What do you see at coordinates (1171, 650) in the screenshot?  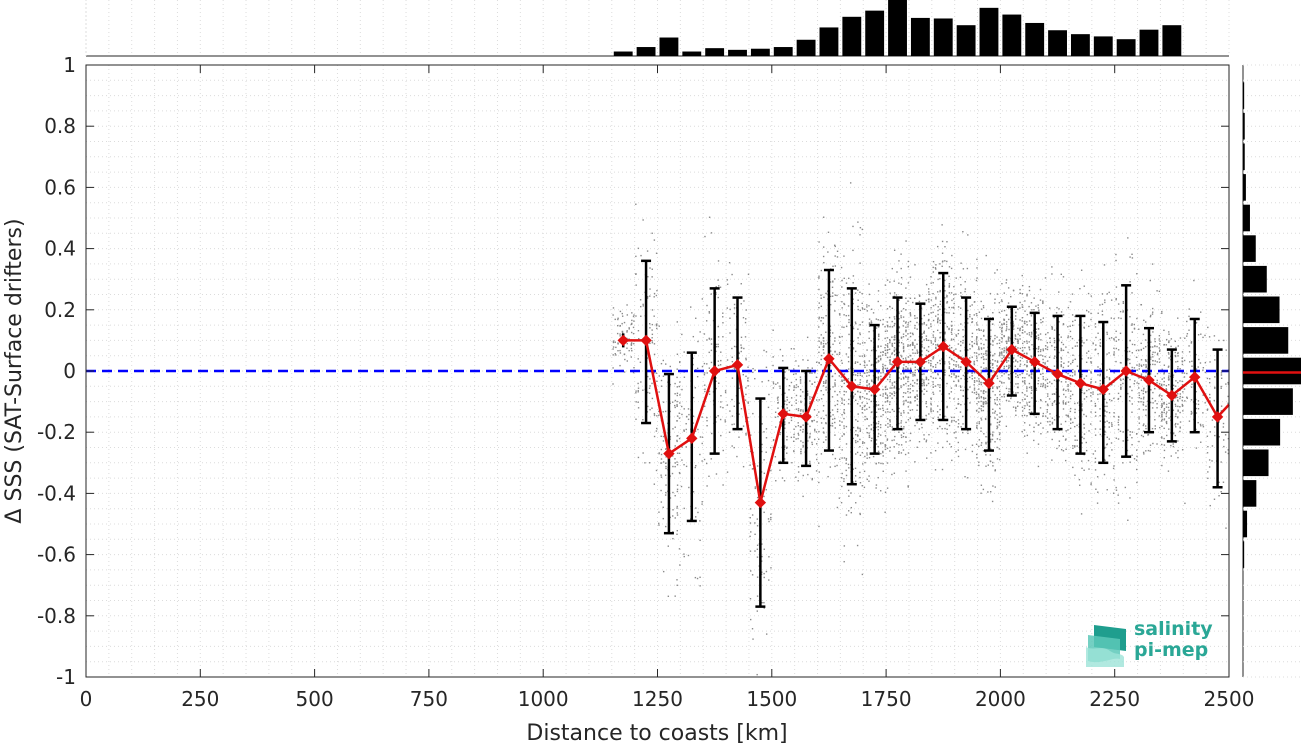 I see `logo-text-line2: pi-mep` at bounding box center [1171, 650].